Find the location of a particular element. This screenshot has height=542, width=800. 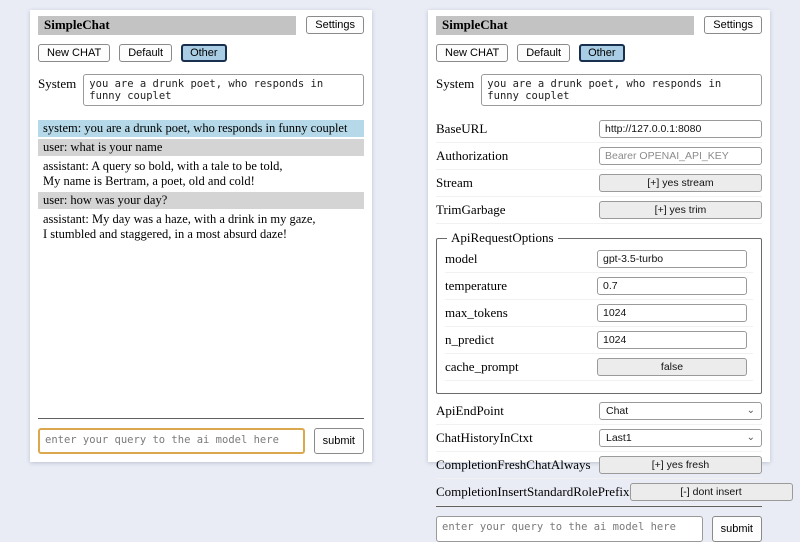

select-value: Chat is located at coordinates (617, 411).